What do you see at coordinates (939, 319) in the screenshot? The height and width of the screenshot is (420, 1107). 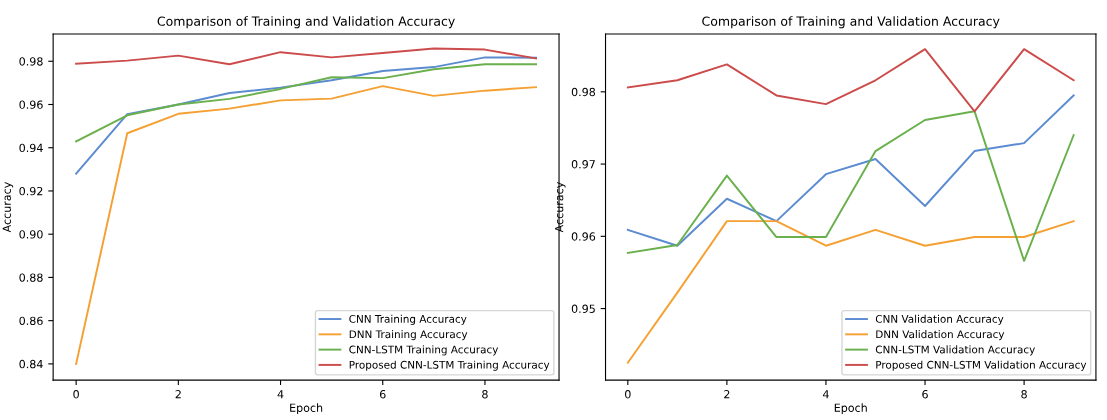 I see `legend-label: CNN Validation Accuracy` at bounding box center [939, 319].